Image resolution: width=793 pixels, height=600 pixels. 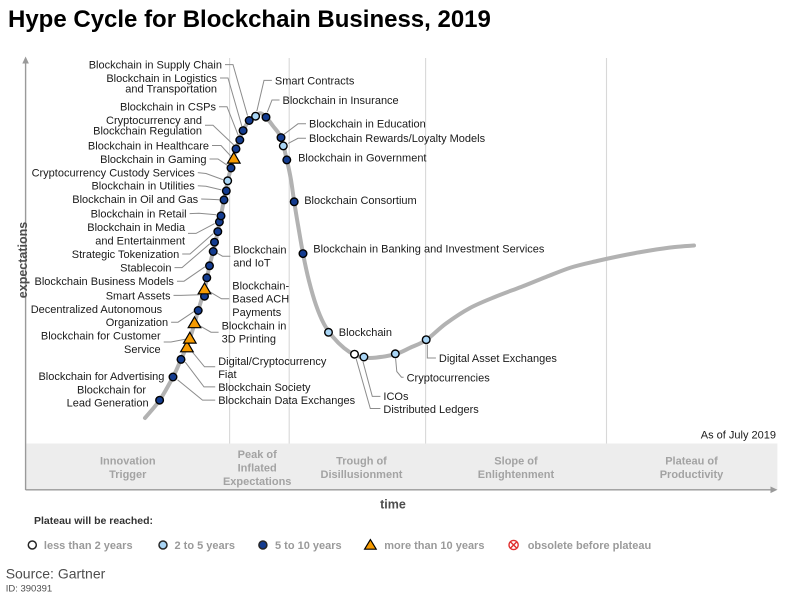 What do you see at coordinates (257, 455) in the screenshot?
I see `svg-text: Peak of` at bounding box center [257, 455].